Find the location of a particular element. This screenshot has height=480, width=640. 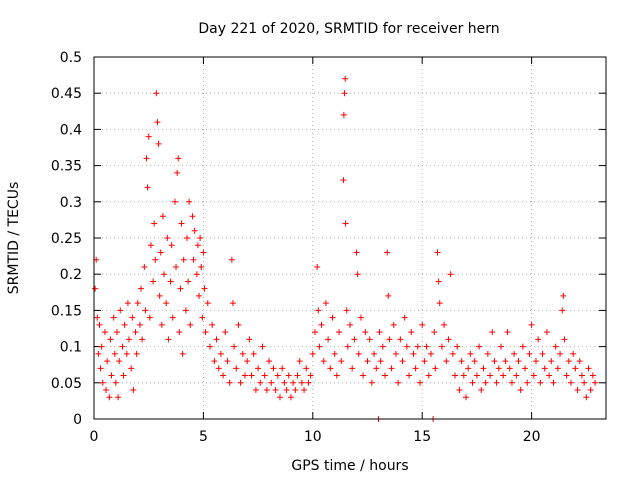

y-tick-label: 0.3 is located at coordinates (71, 203).